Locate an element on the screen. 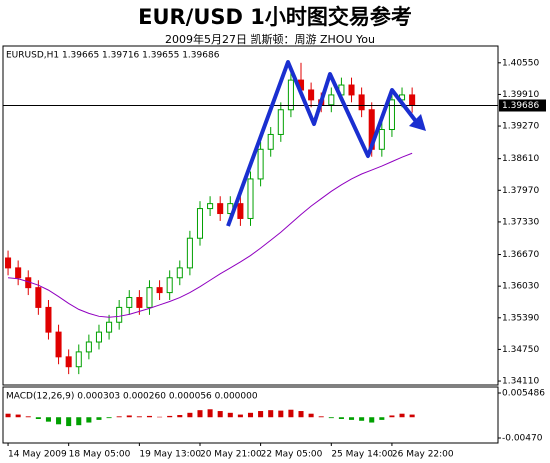 The image size is (550, 463). y-tick-label: 1.37970 is located at coordinates (520, 191).